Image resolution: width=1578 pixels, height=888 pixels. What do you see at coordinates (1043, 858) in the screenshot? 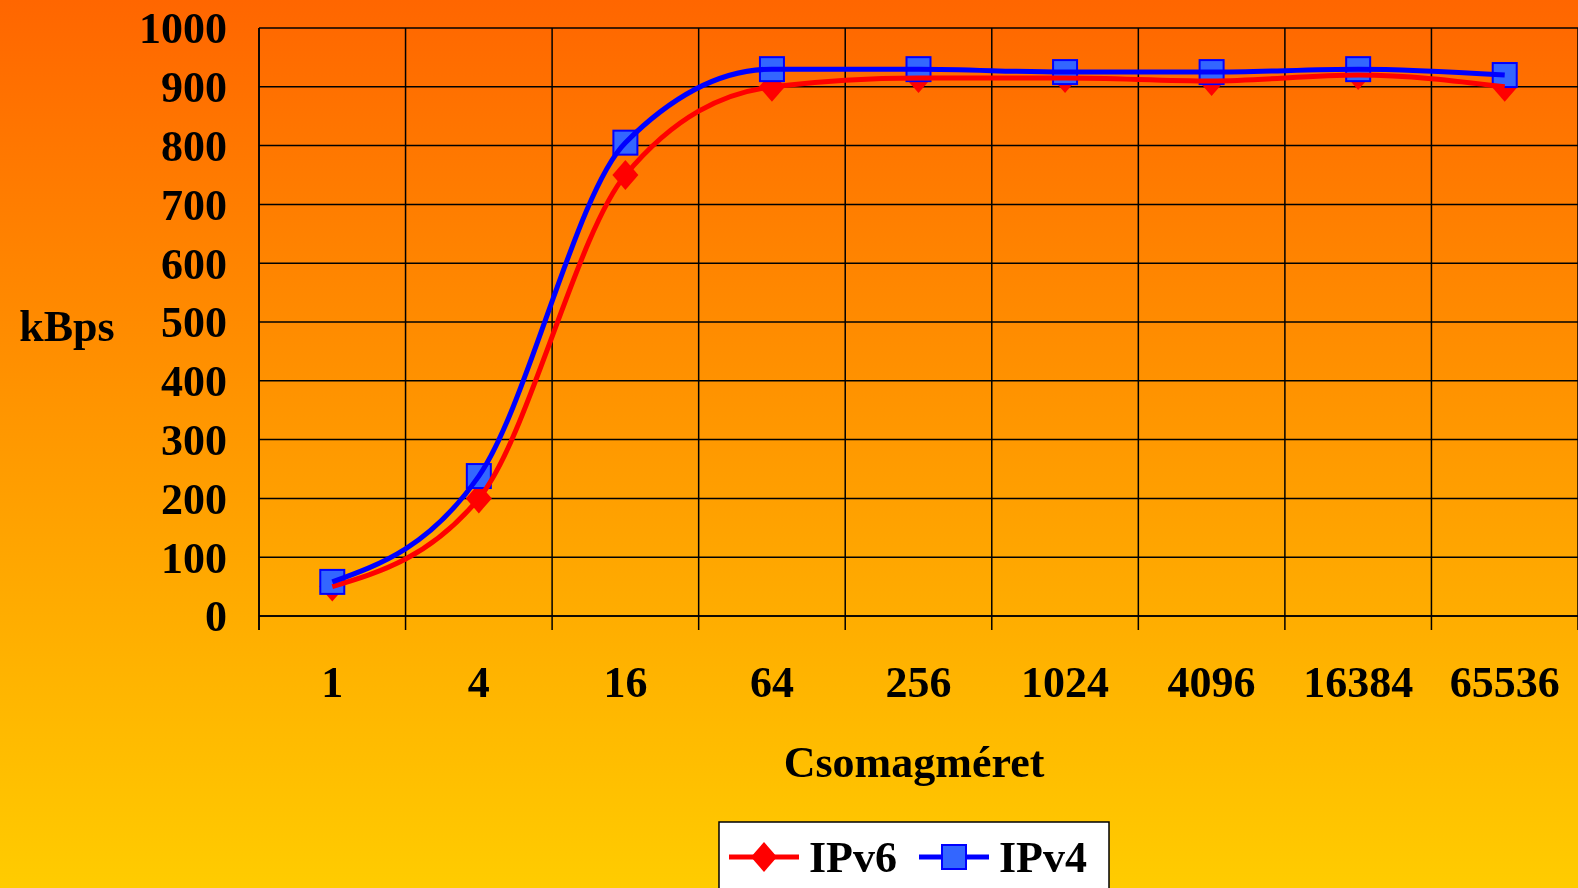
I see `legend-label: IPv4` at bounding box center [1043, 858].